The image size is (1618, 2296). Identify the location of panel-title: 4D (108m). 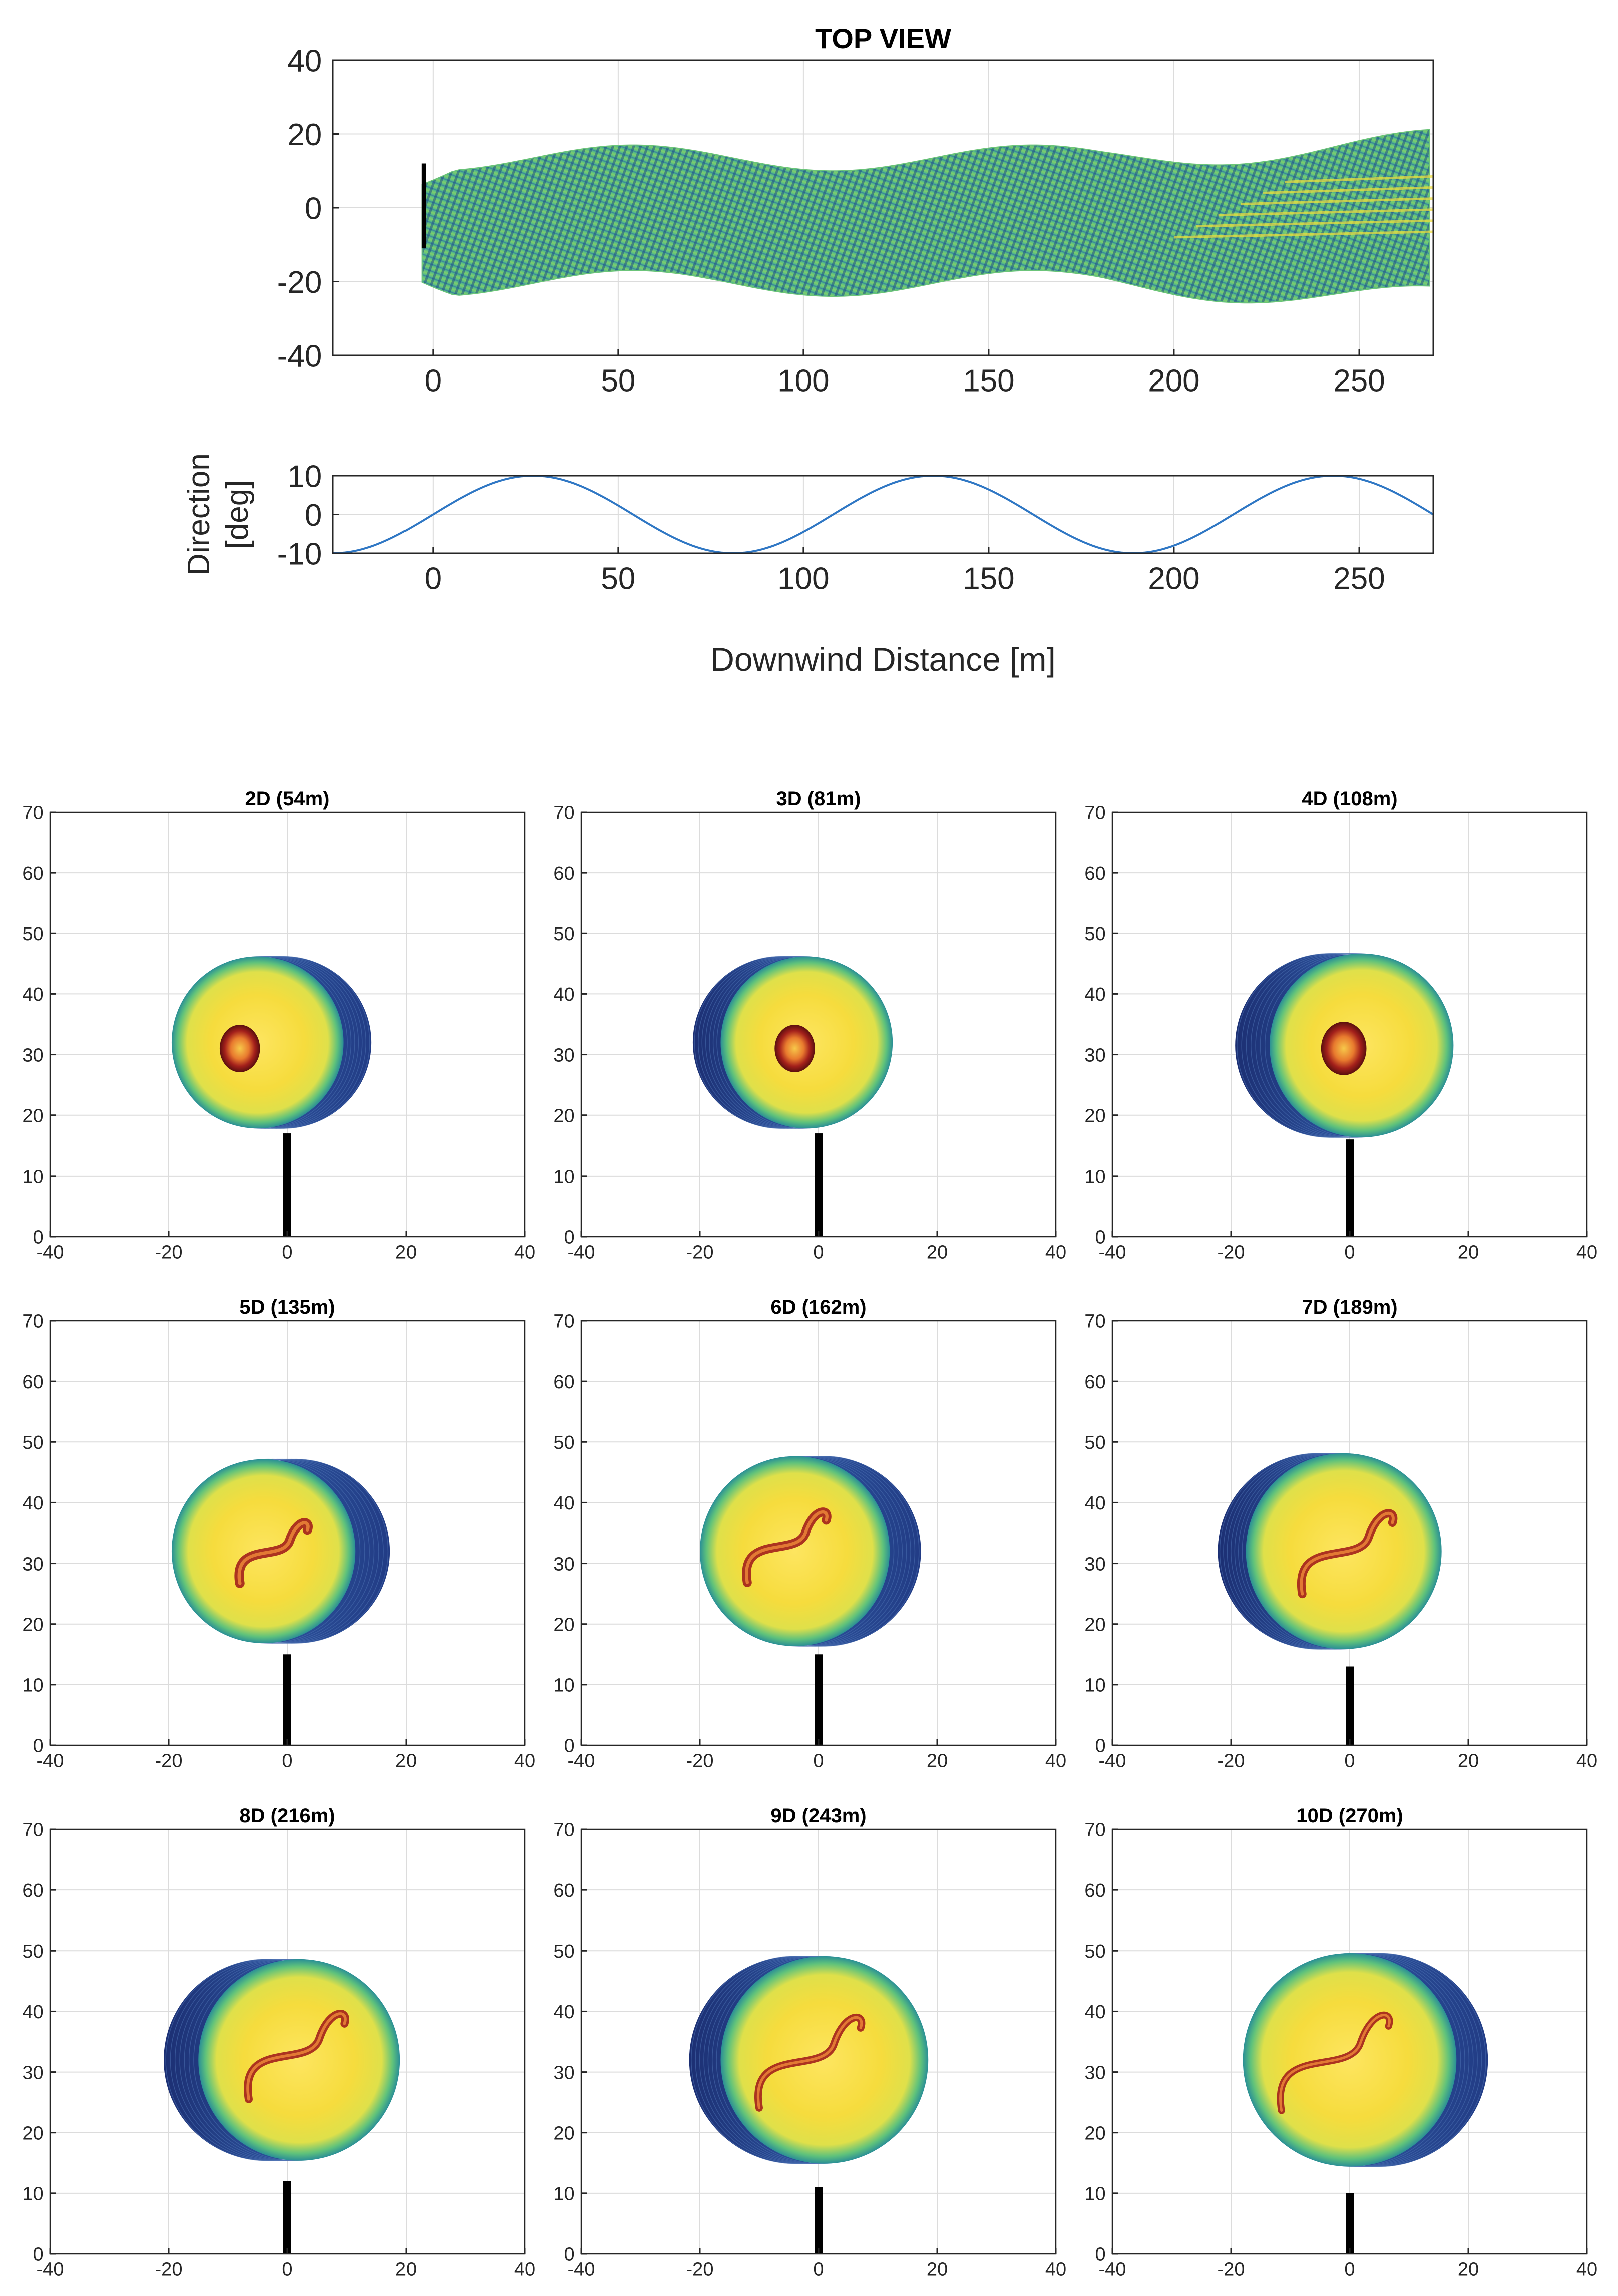
(1349, 799).